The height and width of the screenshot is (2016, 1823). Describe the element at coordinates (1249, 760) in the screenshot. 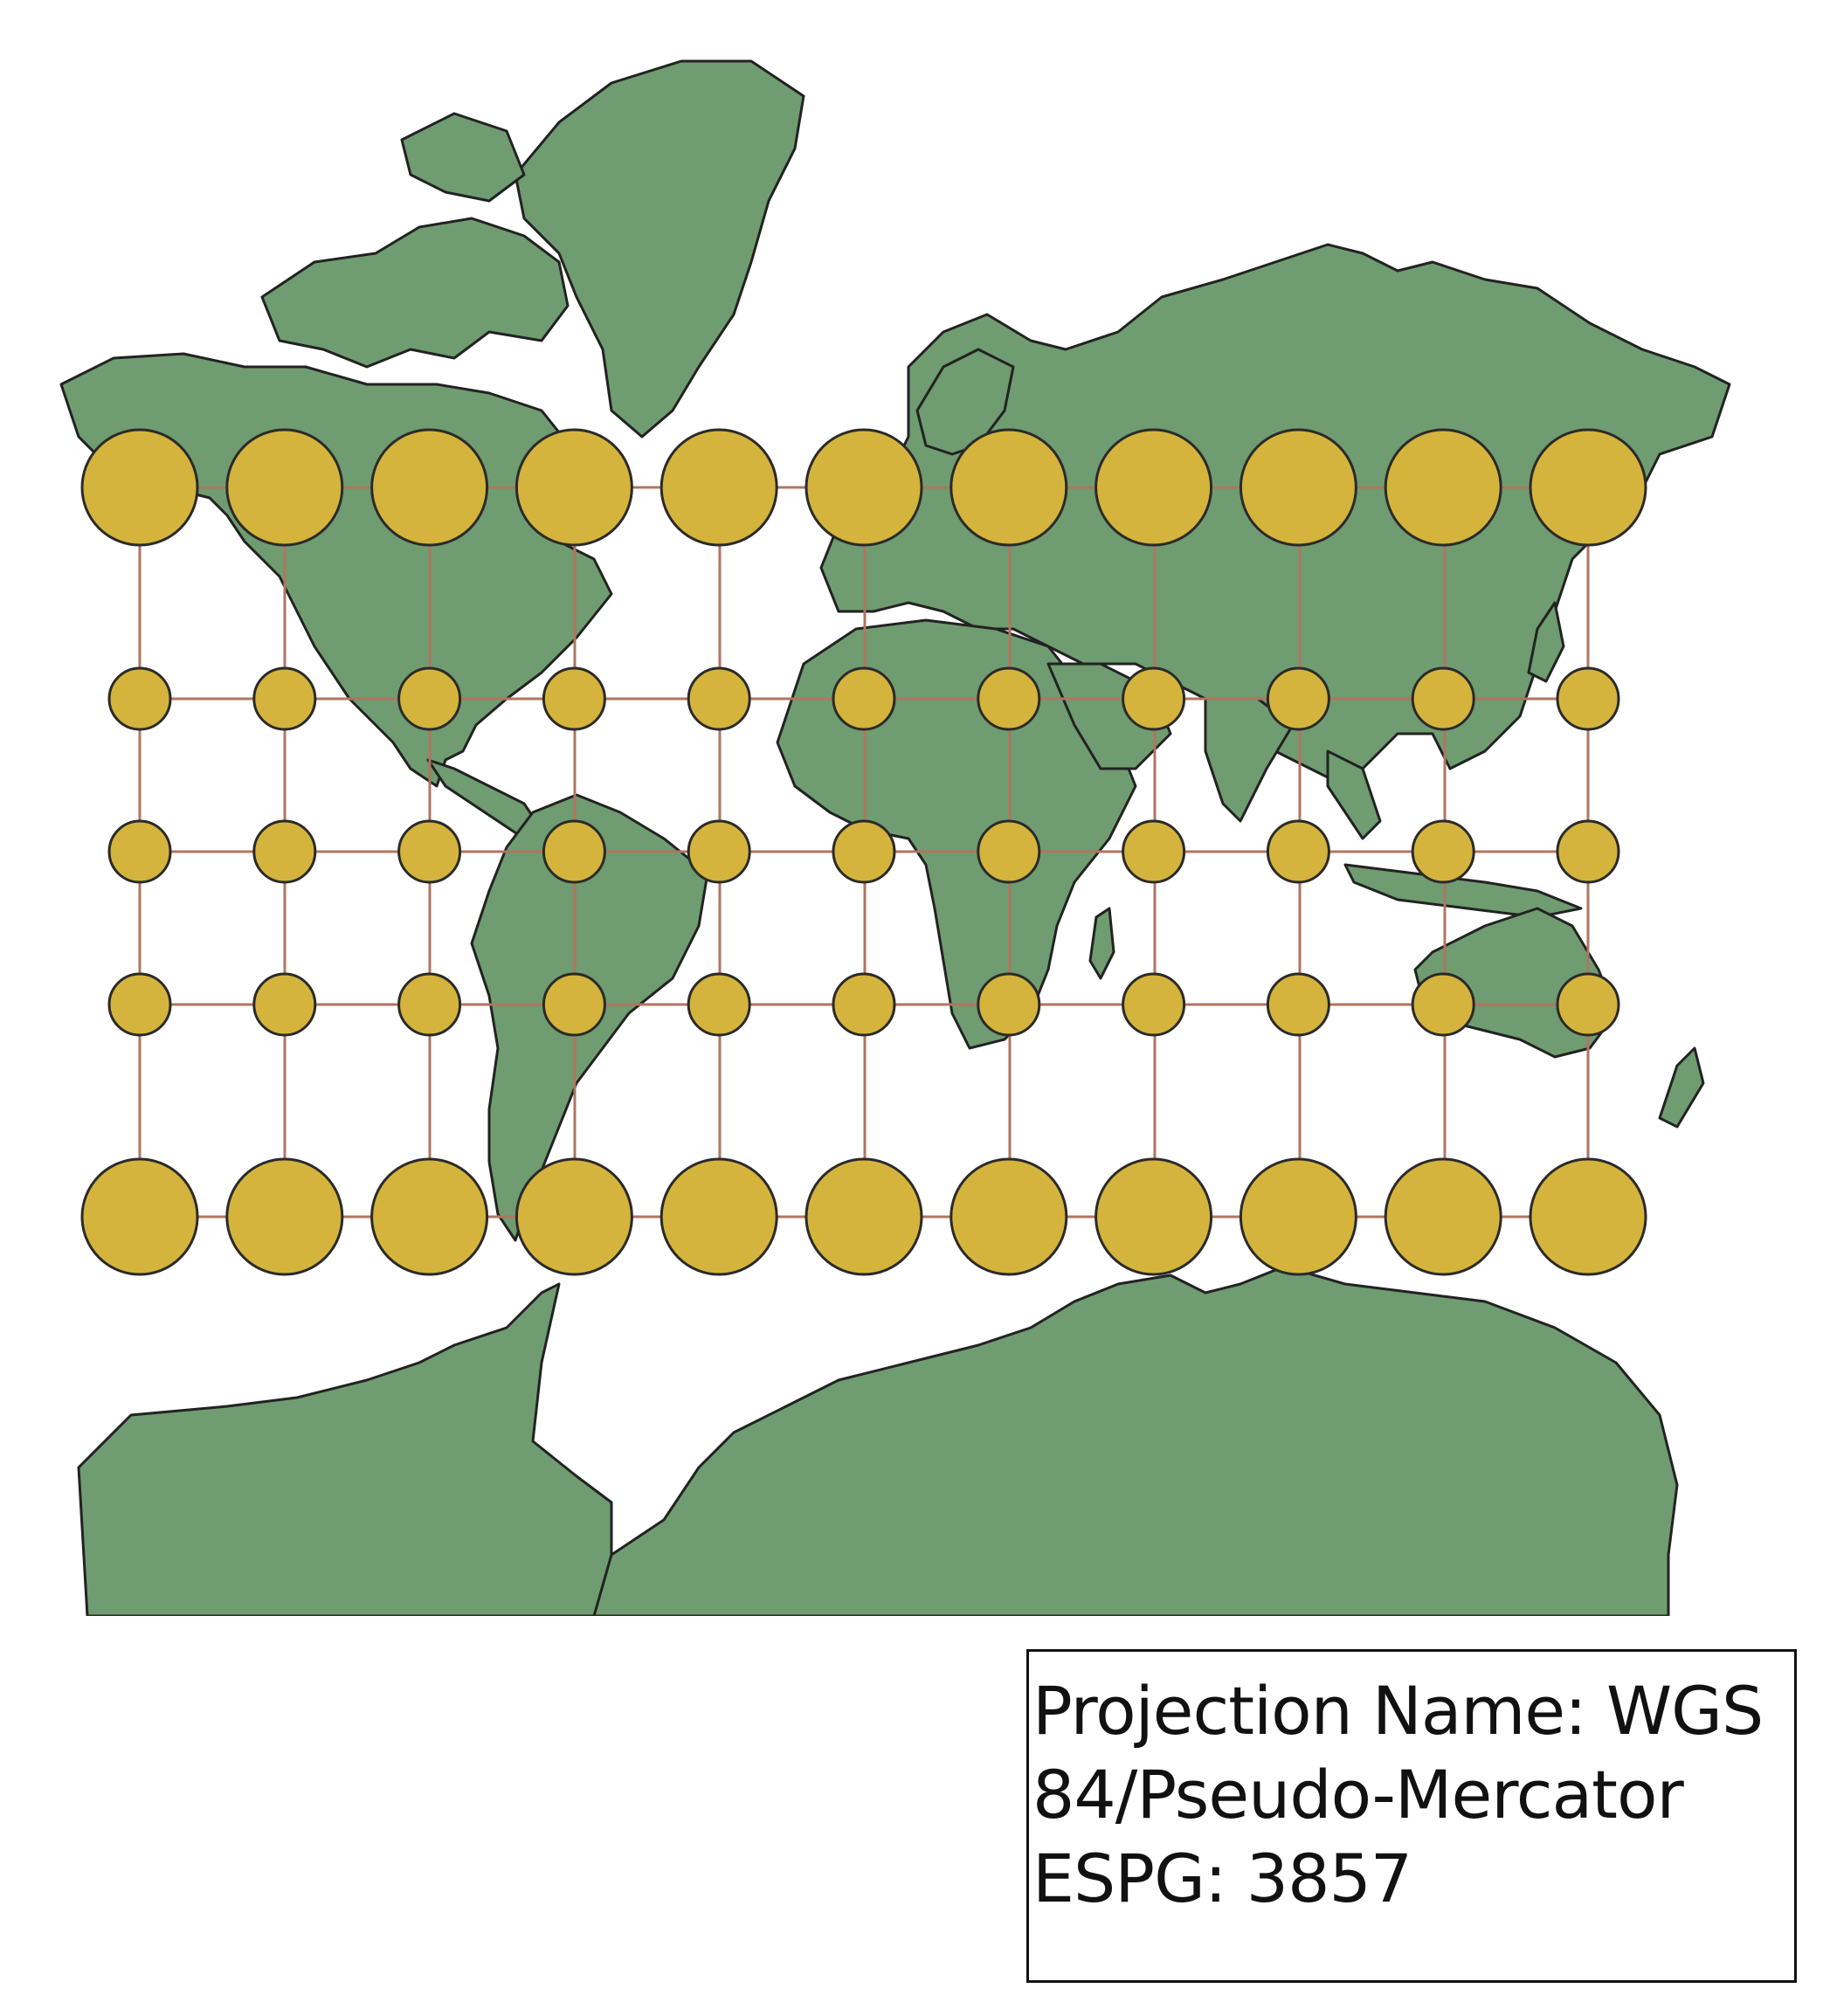

I see `india` at that location.